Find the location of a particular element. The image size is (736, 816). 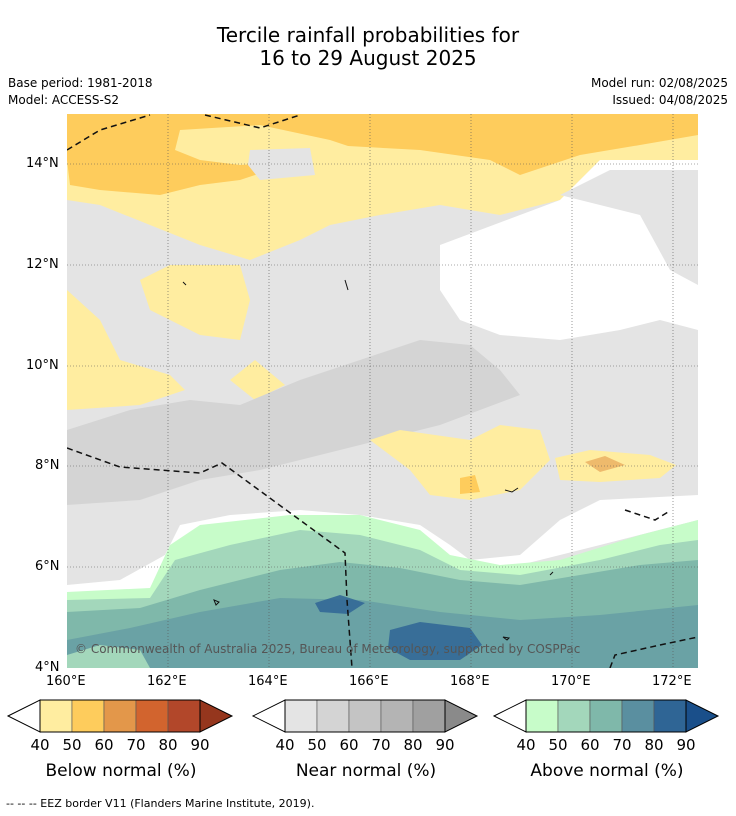

colorbar-near is located at coordinates (365, 716).